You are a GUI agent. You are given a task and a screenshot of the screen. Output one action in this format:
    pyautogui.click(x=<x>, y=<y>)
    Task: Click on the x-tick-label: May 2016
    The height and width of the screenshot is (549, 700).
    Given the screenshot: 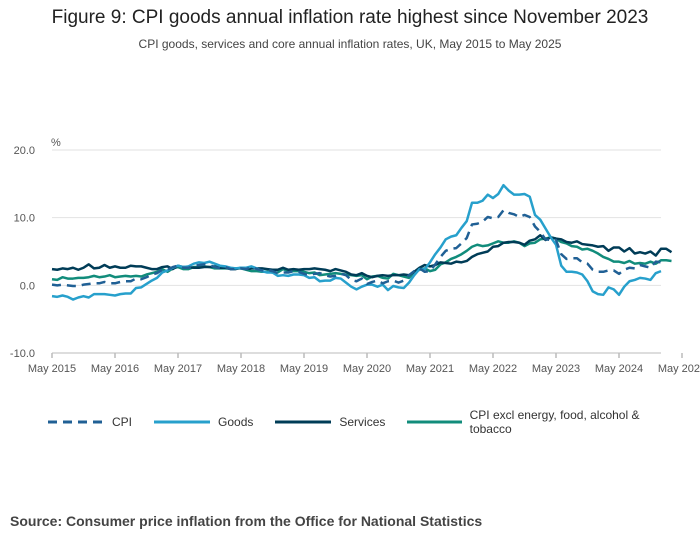 What is the action you would take?
    pyautogui.click(x=115, y=369)
    